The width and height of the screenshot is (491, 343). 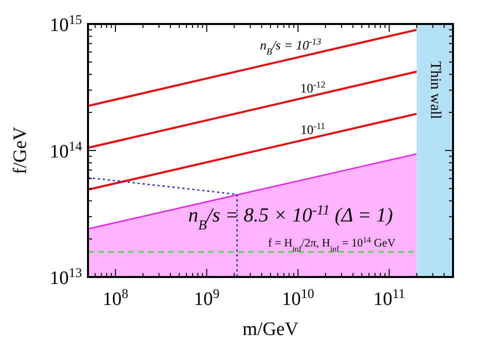 What do you see at coordinates (20, 150) in the screenshot?
I see `y-axis-title: f/GeV` at bounding box center [20, 150].